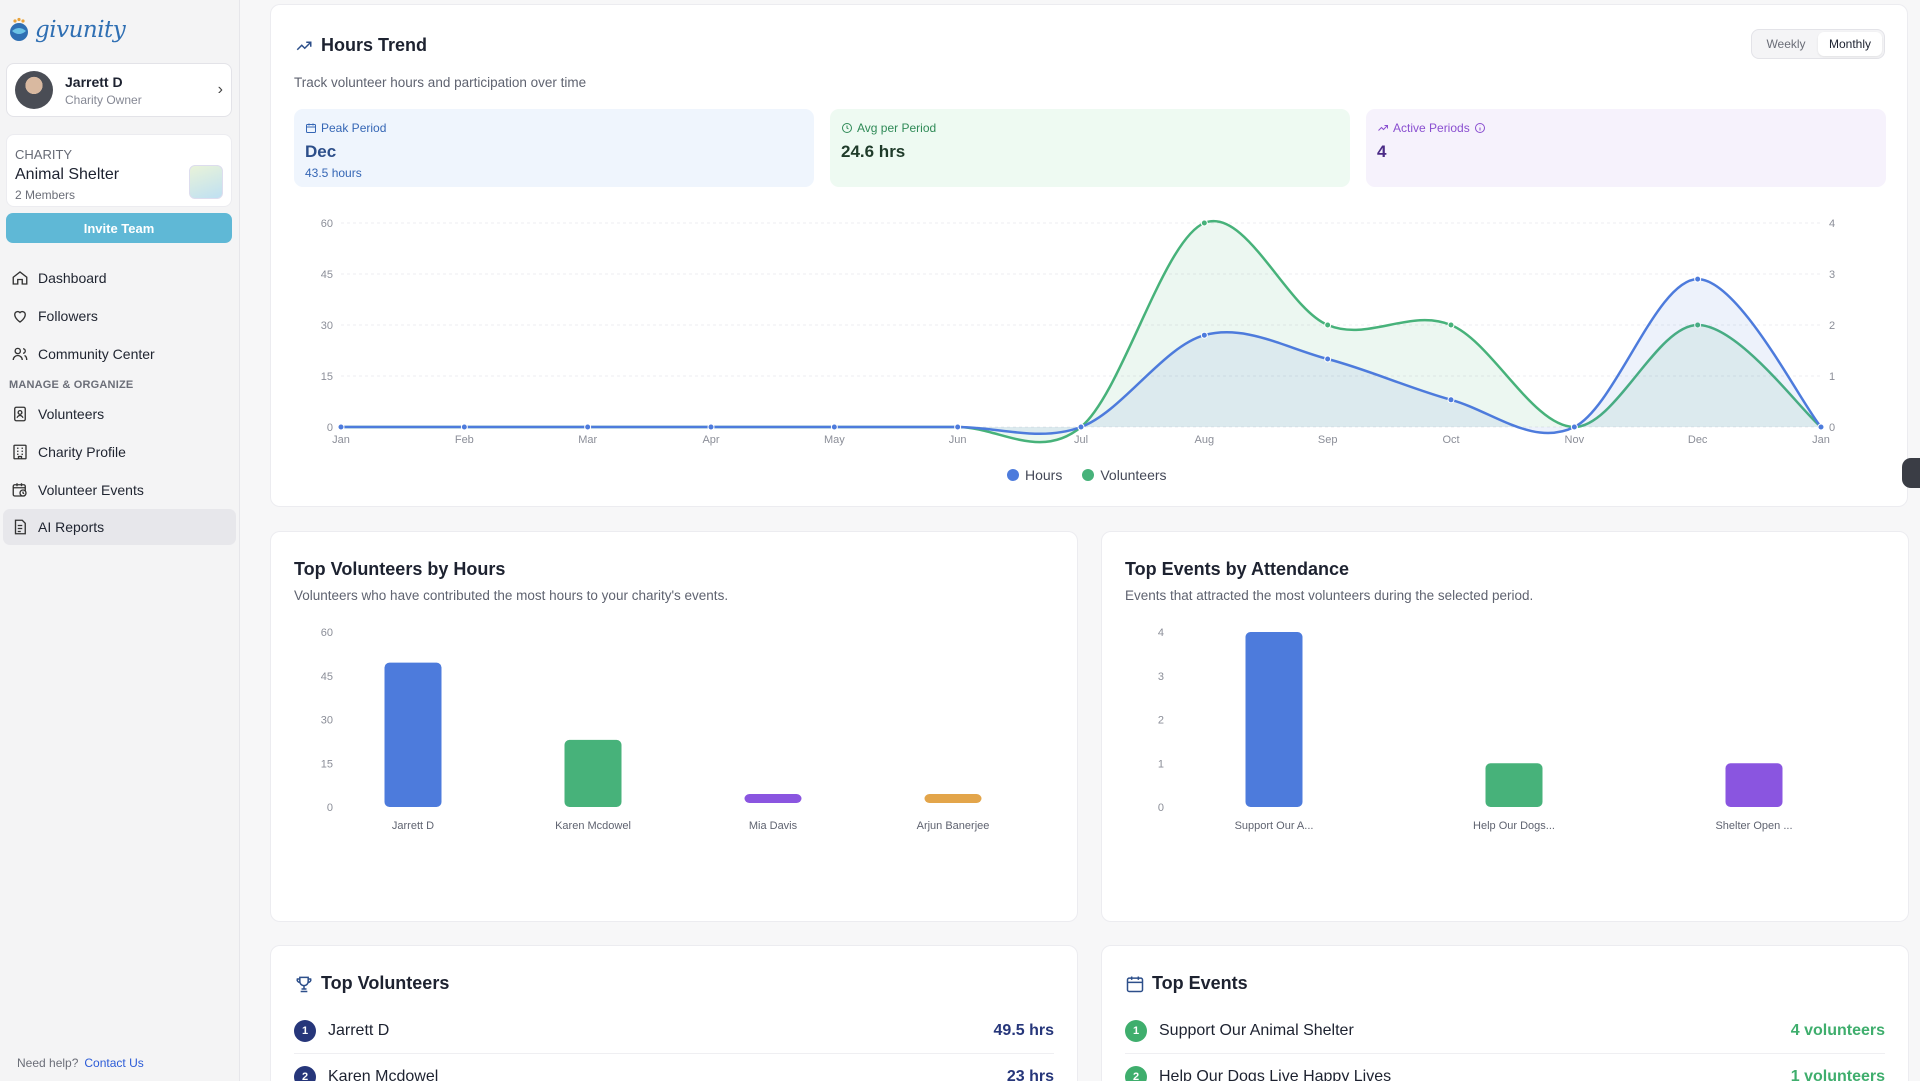  What do you see at coordinates (96, 354) in the screenshot?
I see `sidebar-item-label: Community Center` at bounding box center [96, 354].